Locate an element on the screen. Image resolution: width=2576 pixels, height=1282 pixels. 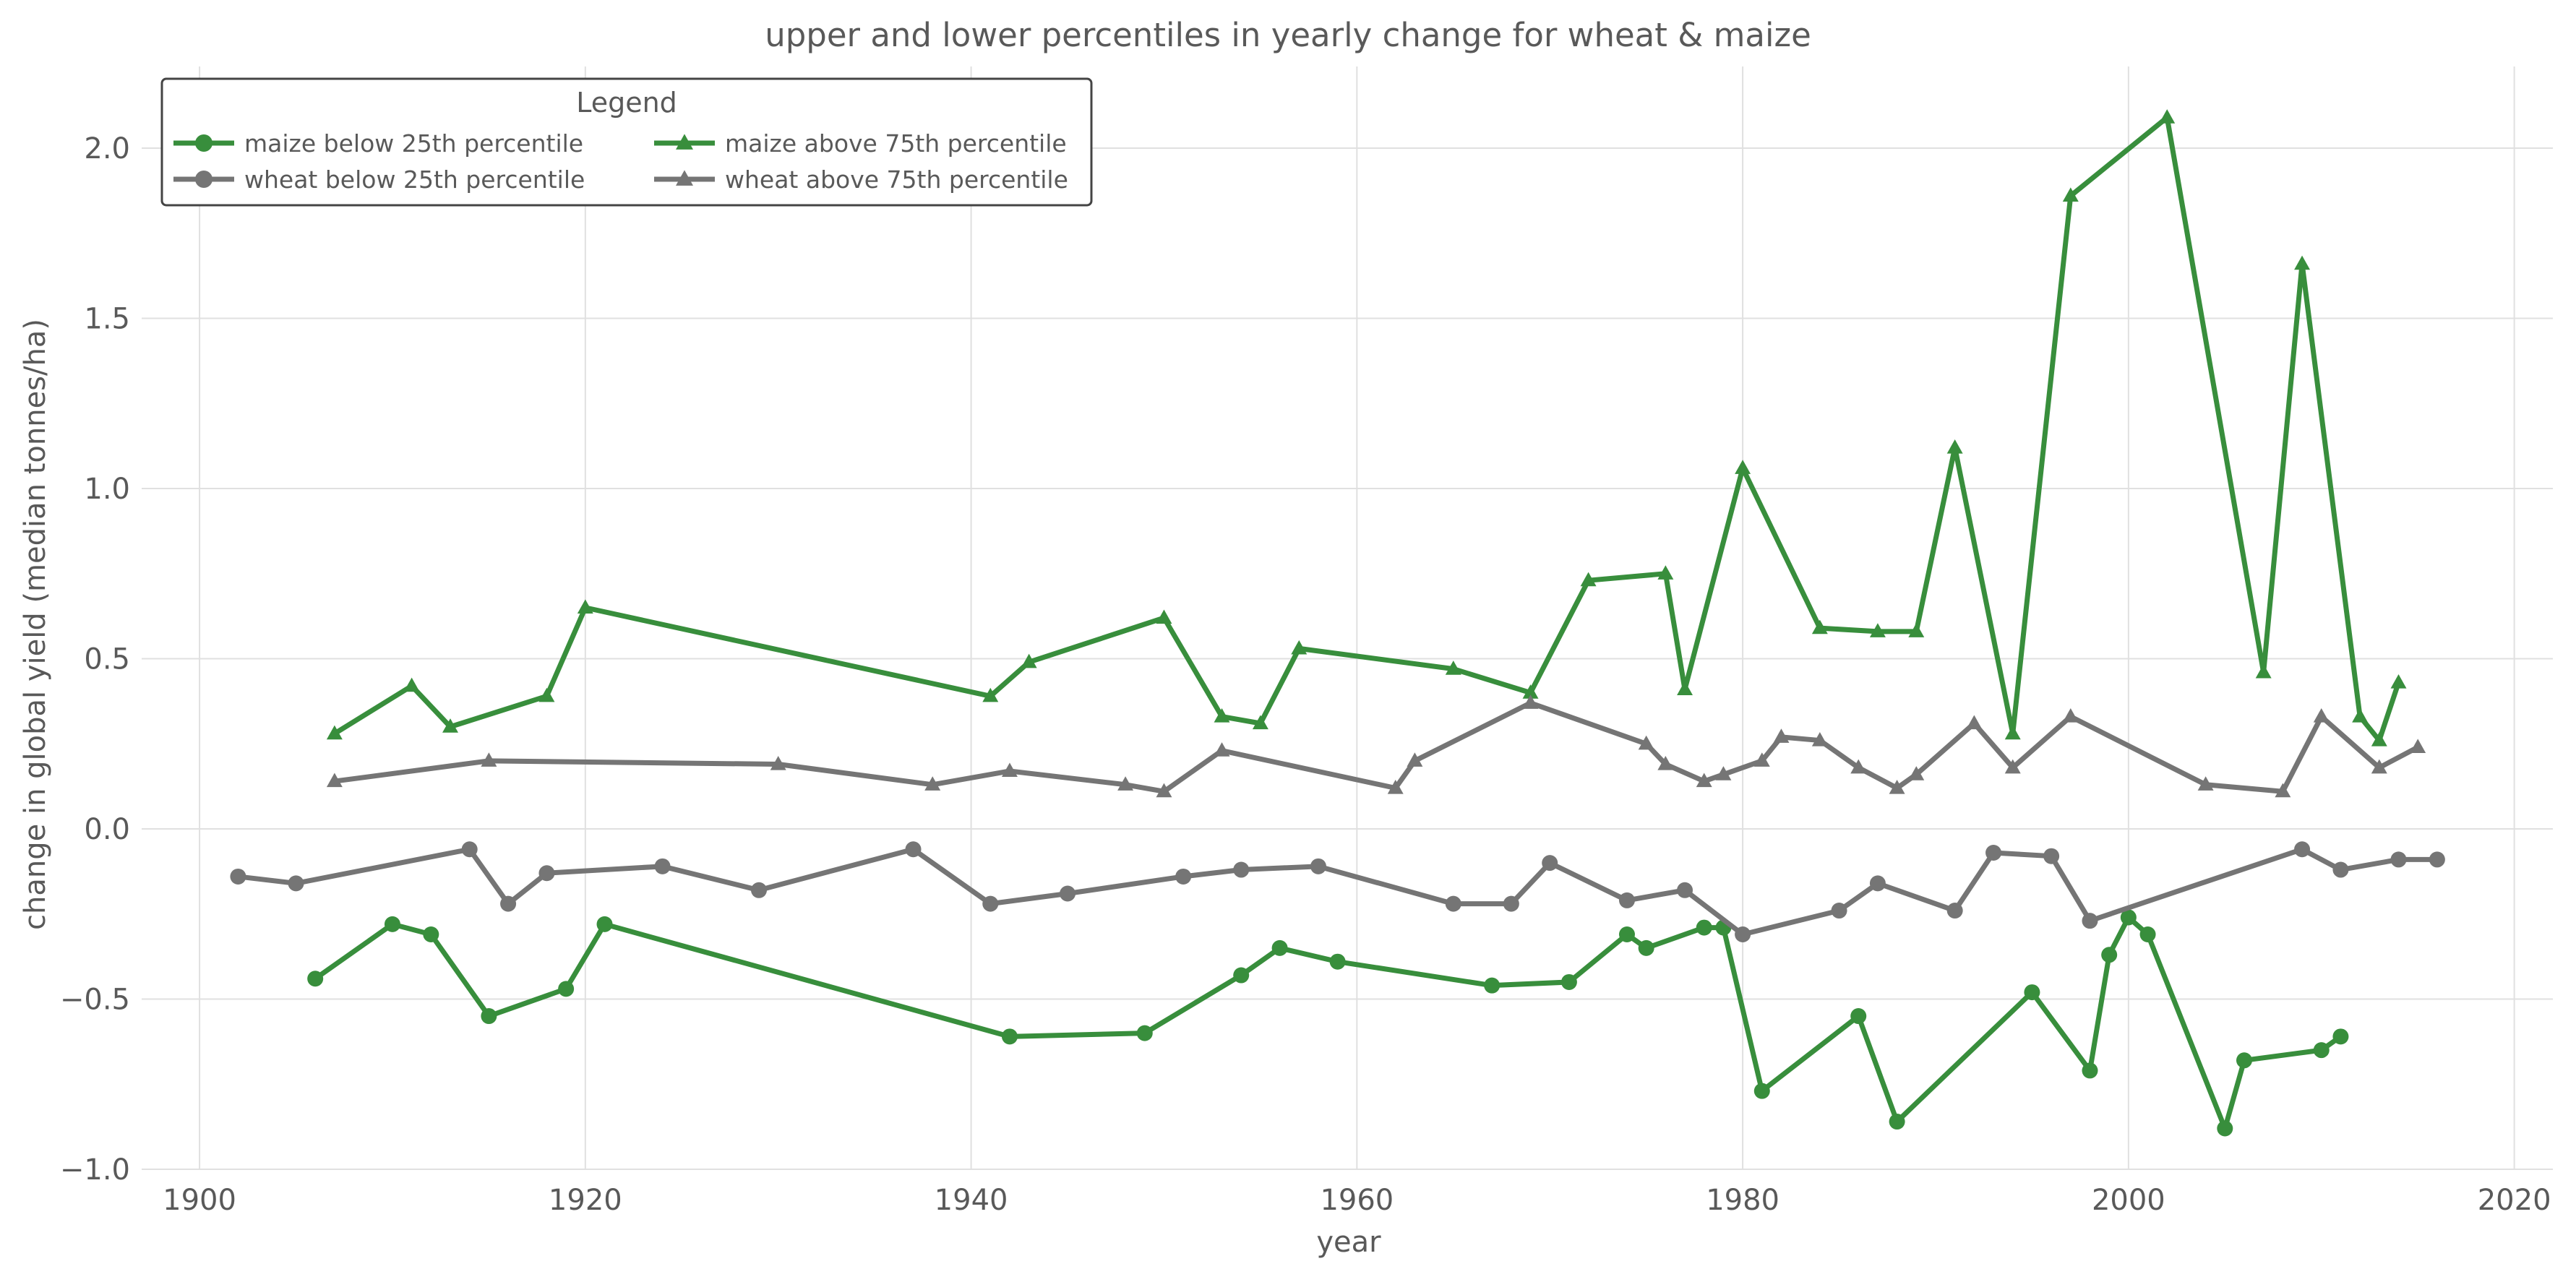
x-tick-label: 1900 is located at coordinates (200, 1200).